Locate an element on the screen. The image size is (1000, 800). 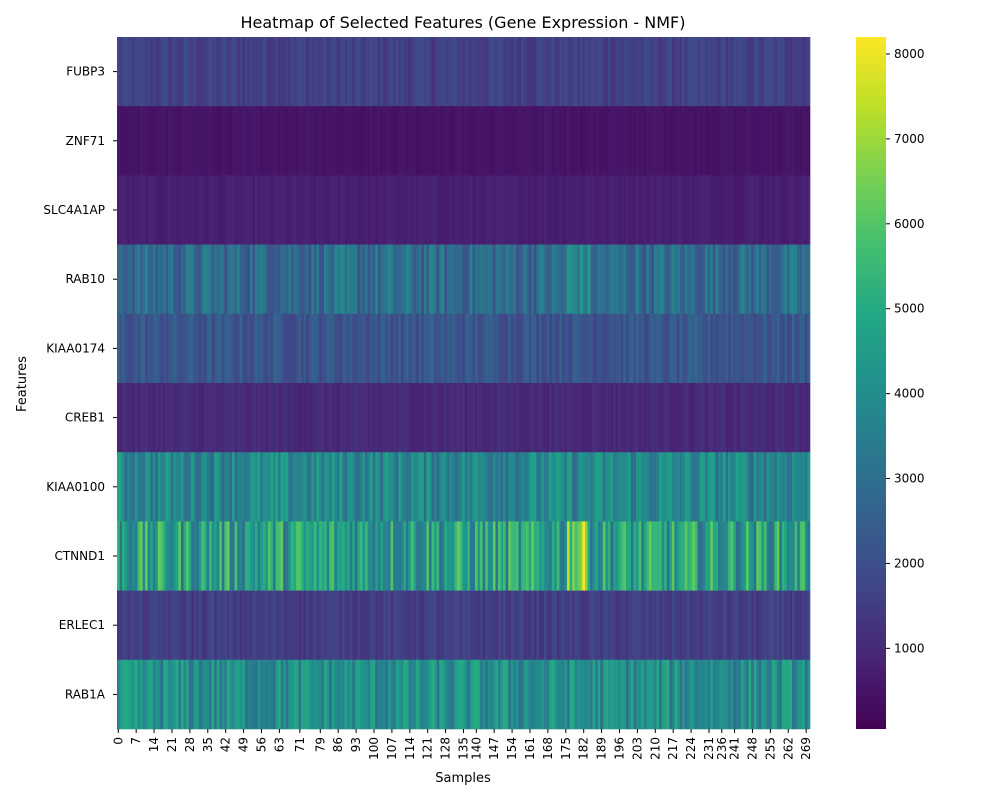
colorbar-tick-label: 6000 is located at coordinates (909, 224).